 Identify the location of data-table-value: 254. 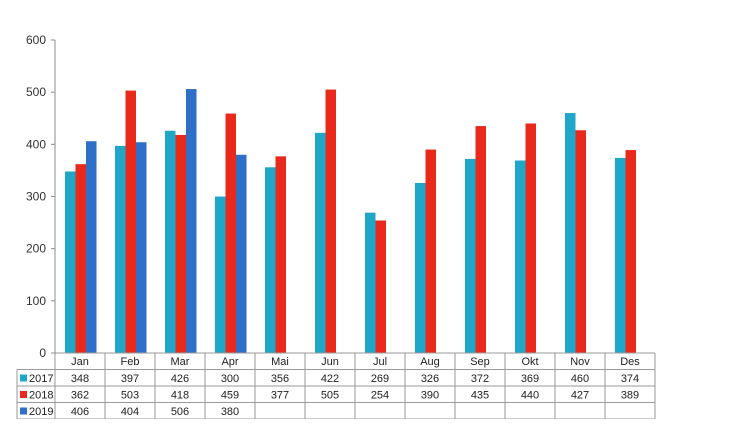
(380, 396).